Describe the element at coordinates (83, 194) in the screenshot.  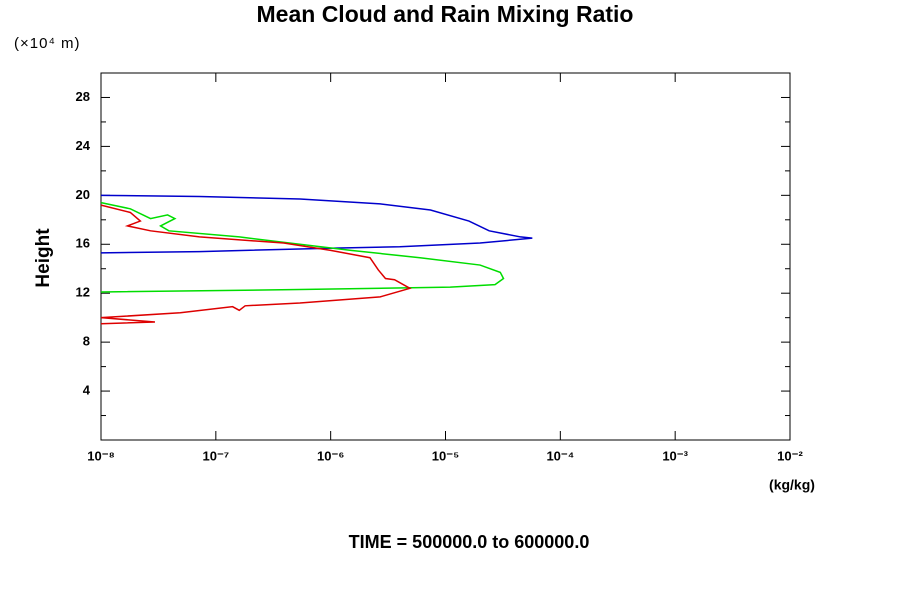
I see `y-tick-label: 20` at that location.